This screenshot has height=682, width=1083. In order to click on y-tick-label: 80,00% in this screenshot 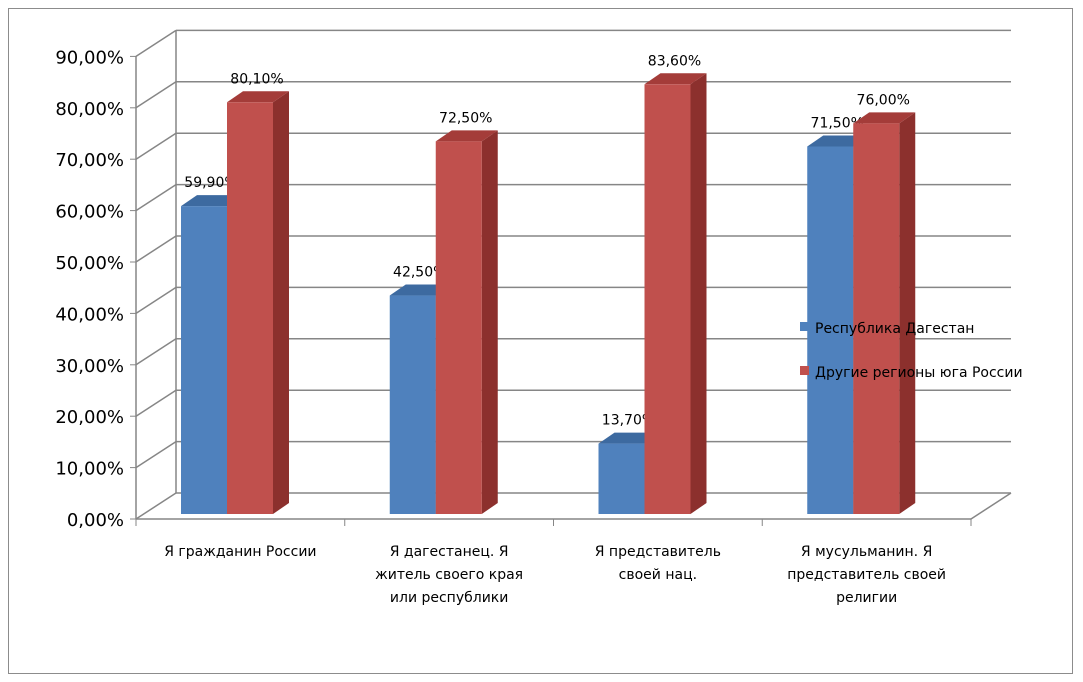, I will do `click(89, 109)`.